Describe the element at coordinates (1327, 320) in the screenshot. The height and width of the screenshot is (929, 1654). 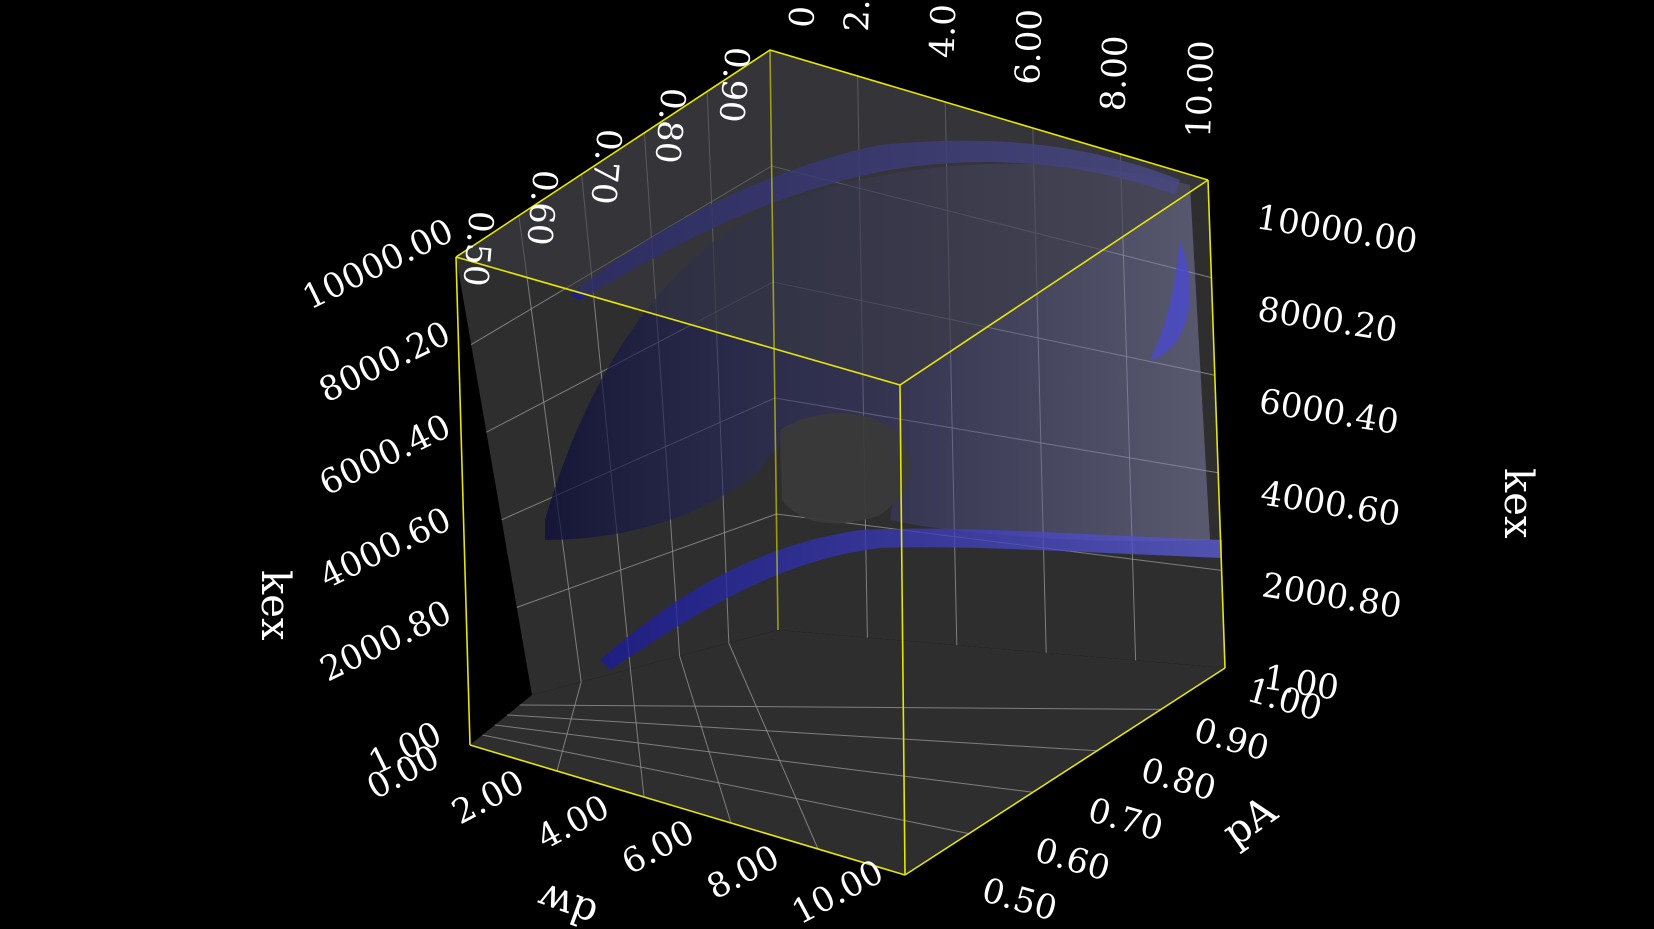
I see `tick-label-kex-right: 8000.20` at that location.